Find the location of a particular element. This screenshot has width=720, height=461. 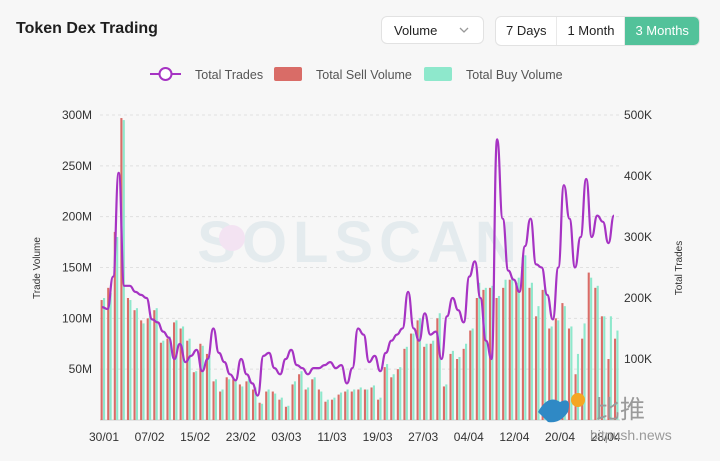

left-axis-label: Trade Volume is located at coordinates (37, 268).